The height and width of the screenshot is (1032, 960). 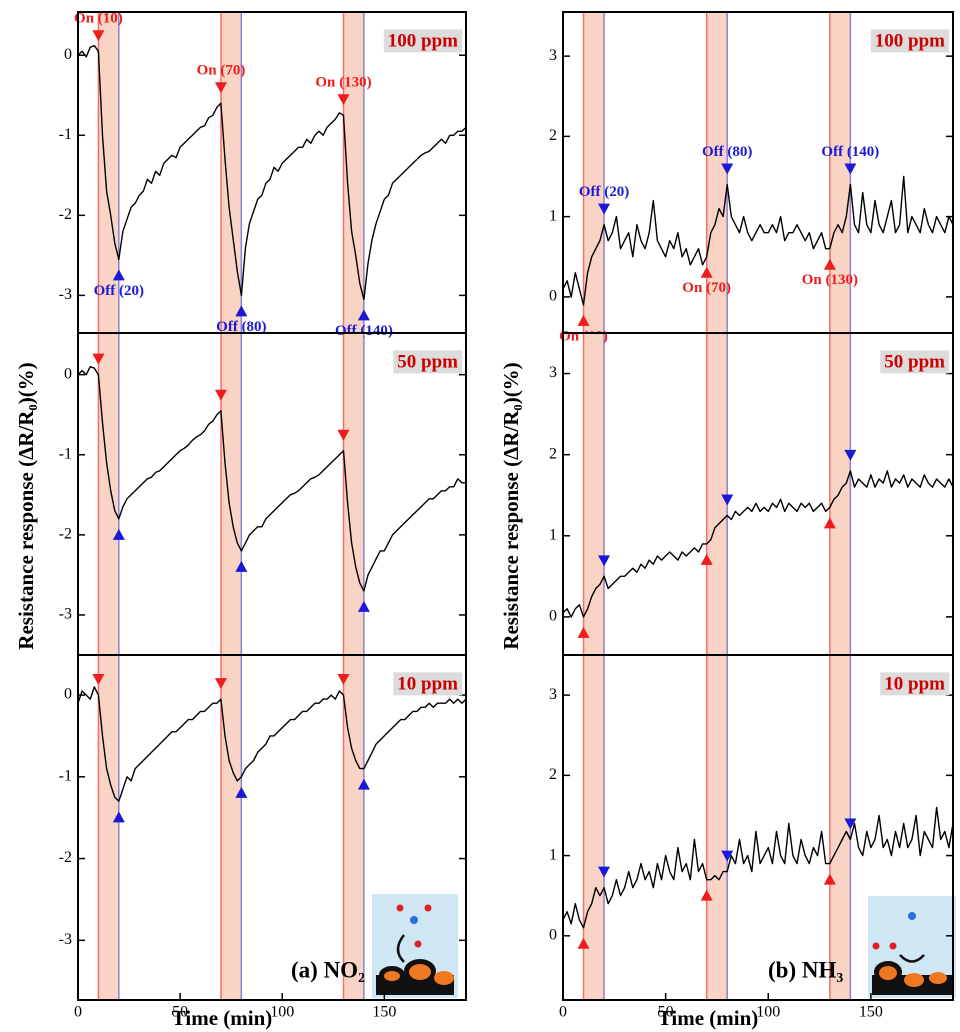 What do you see at coordinates (850, 152) in the screenshot?
I see `off-label: Off (140)` at bounding box center [850, 152].